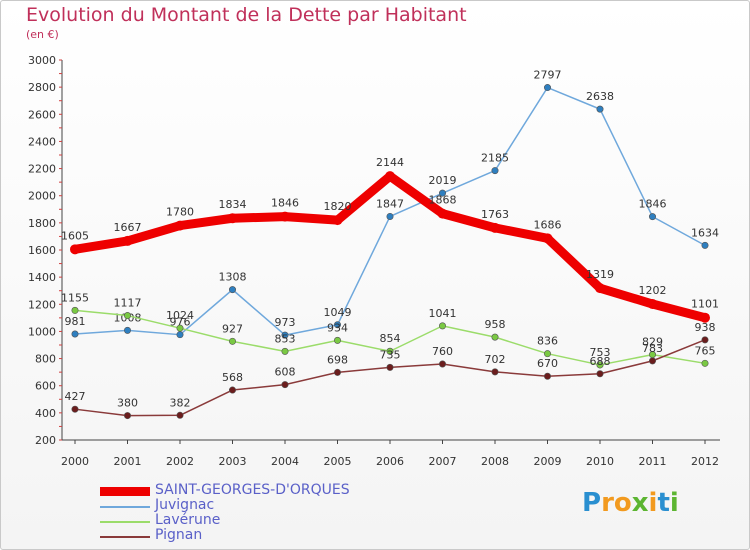  Describe the element at coordinates (75, 297) in the screenshot. I see `data-label: 1155` at that location.